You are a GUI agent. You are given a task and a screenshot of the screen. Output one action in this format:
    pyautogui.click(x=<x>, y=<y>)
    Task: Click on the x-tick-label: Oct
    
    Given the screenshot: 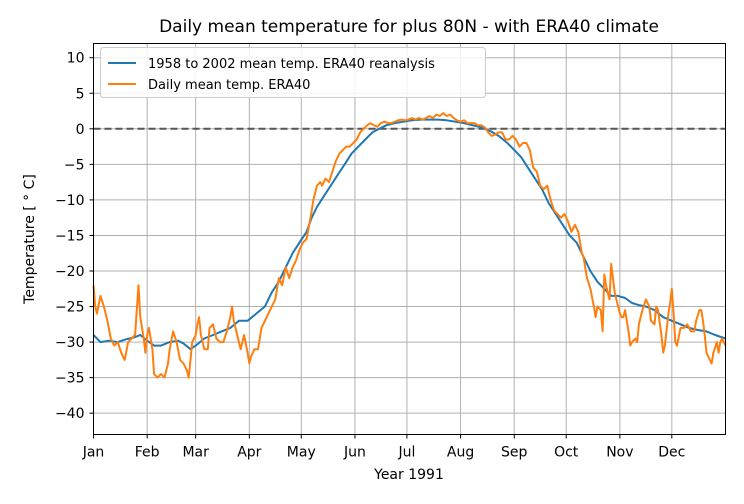 What is the action you would take?
    pyautogui.click(x=566, y=453)
    